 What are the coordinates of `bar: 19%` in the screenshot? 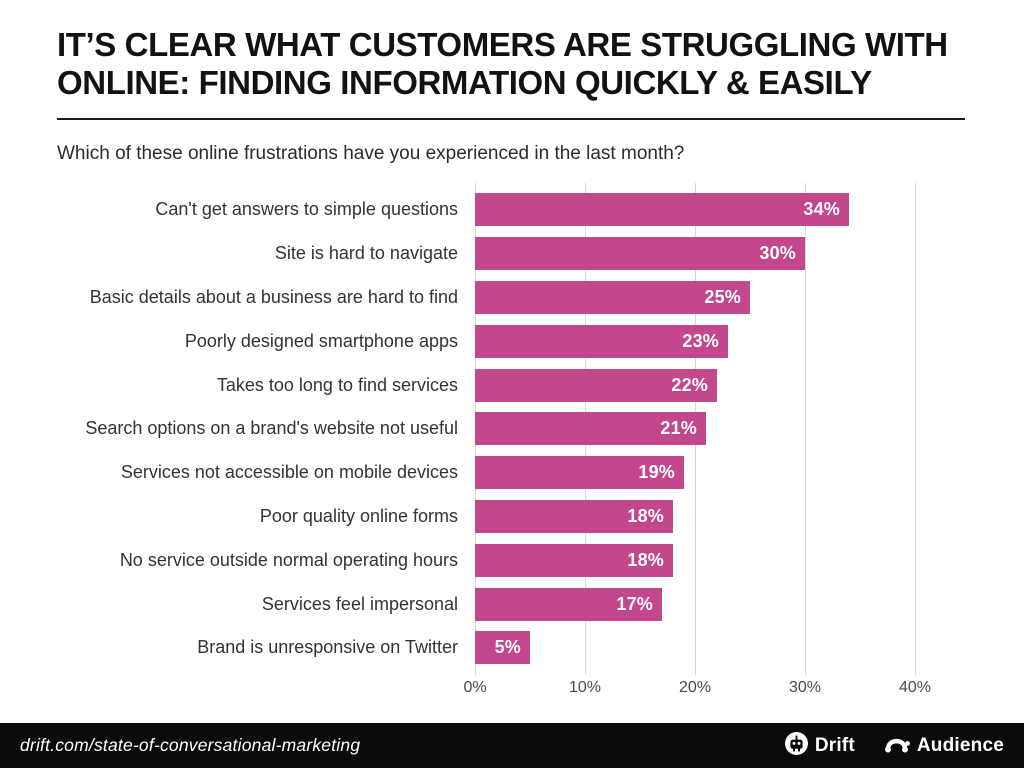 It's located at (579, 473).